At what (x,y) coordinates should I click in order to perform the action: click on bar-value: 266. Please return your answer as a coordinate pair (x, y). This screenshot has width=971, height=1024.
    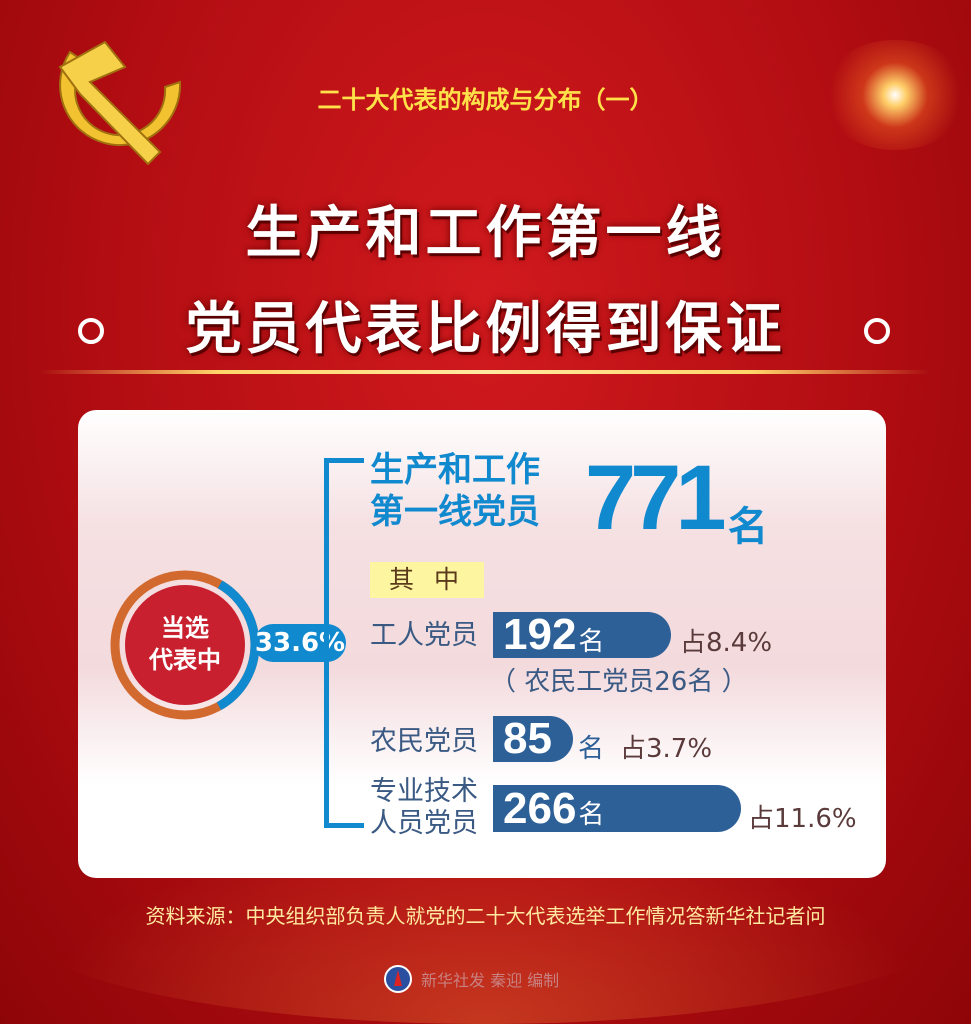
    Looking at the image, I should click on (540, 808).